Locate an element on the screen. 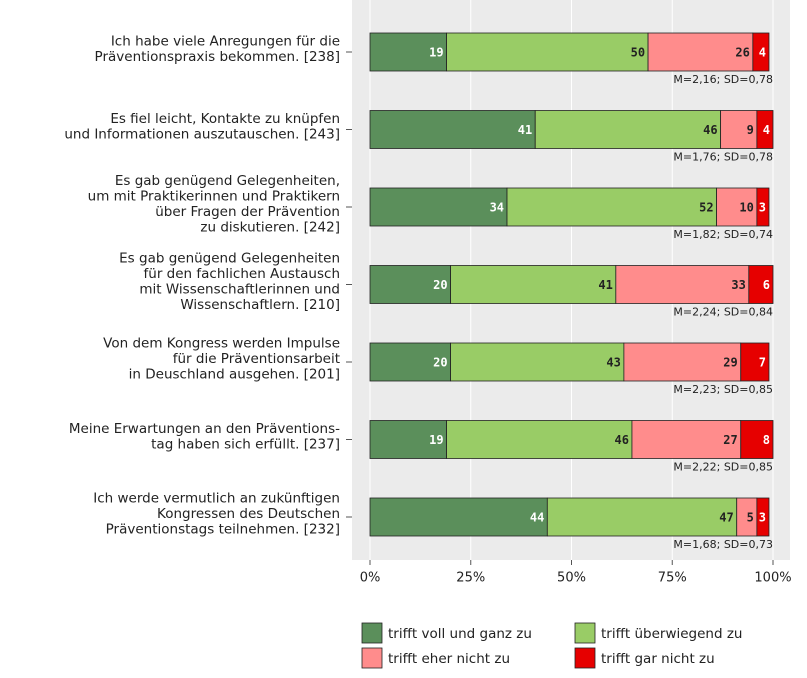  bar-annotation: M=1,76; SD=0,78 is located at coordinates (723, 157).